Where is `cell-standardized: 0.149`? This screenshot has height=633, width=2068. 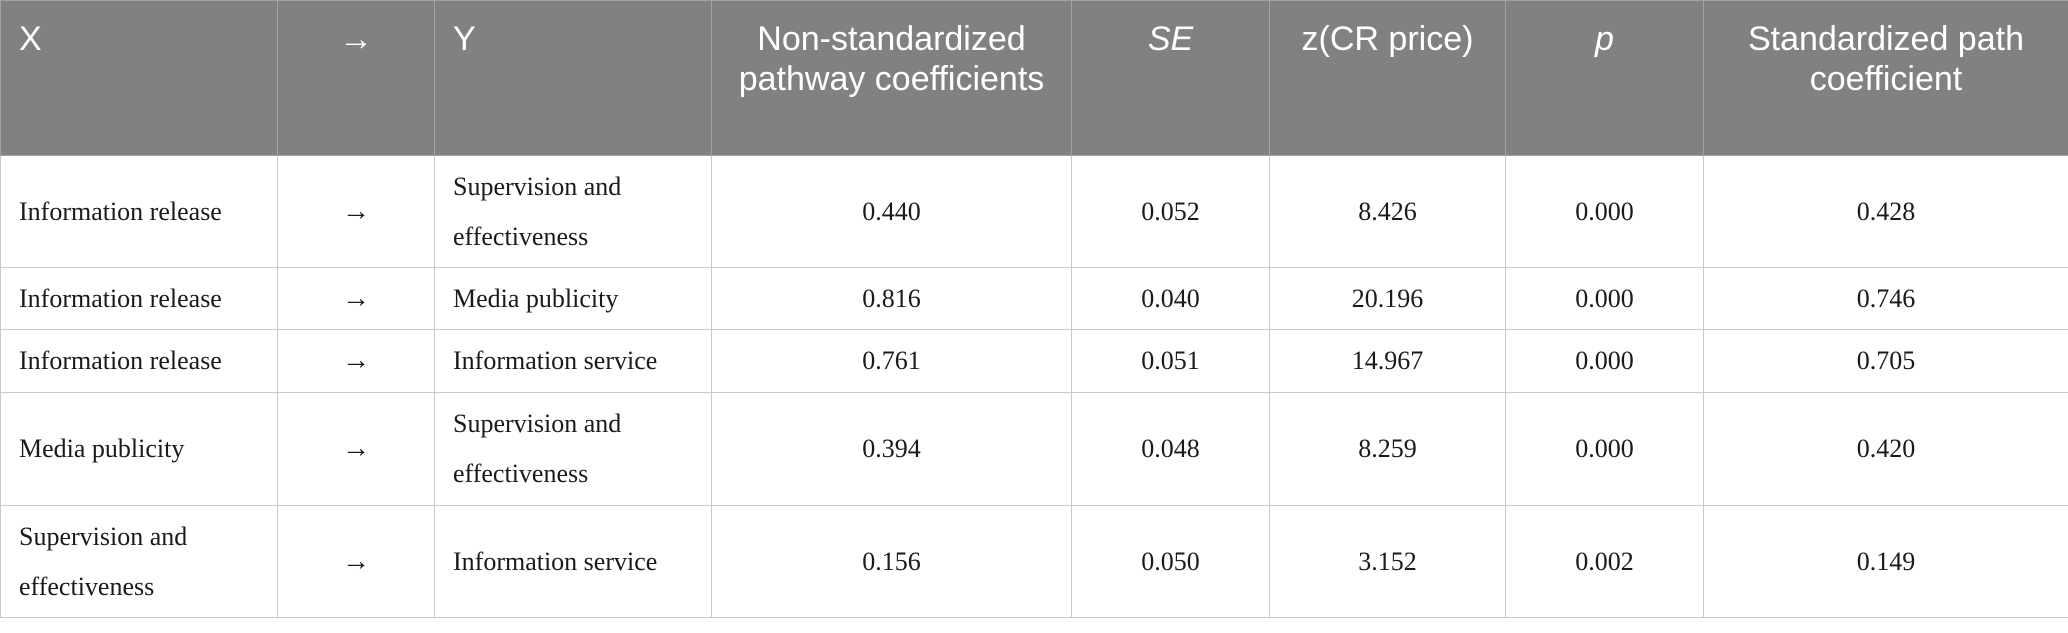
cell-standardized: 0.149 is located at coordinates (1885, 561).